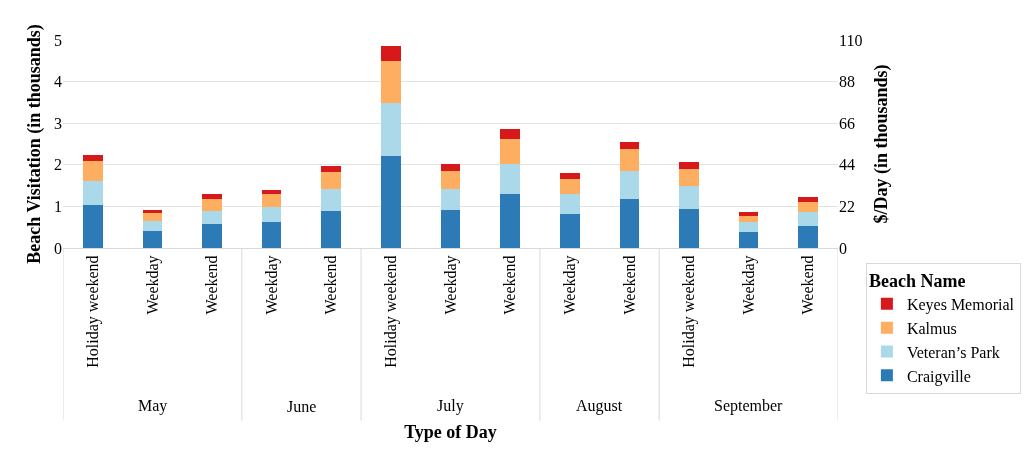 This screenshot has height=455, width=1034. Describe the element at coordinates (153, 406) in the screenshot. I see `text: May` at that location.